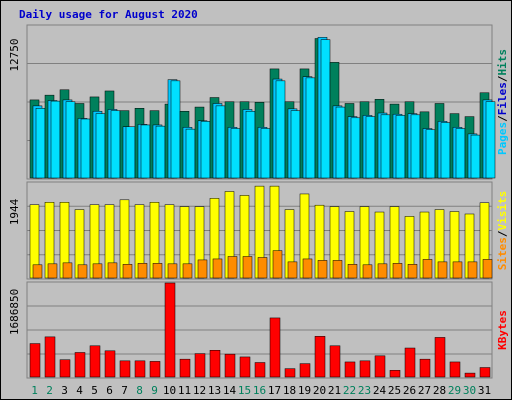  Describe the element at coordinates (502, 98) in the screenshot. I see `legend-files: Files` at that location.